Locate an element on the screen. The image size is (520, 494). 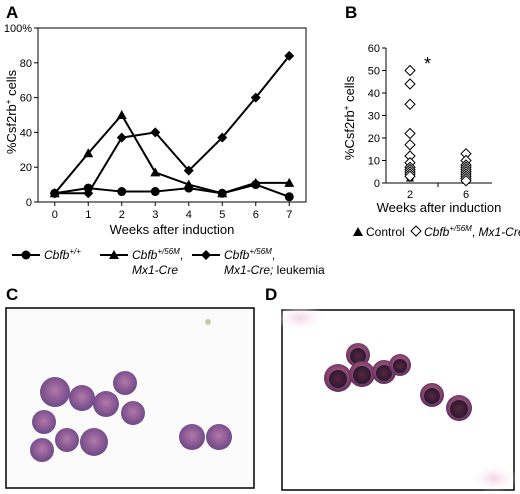
legend-marker-filled-triangle is located at coordinates (358, 231).